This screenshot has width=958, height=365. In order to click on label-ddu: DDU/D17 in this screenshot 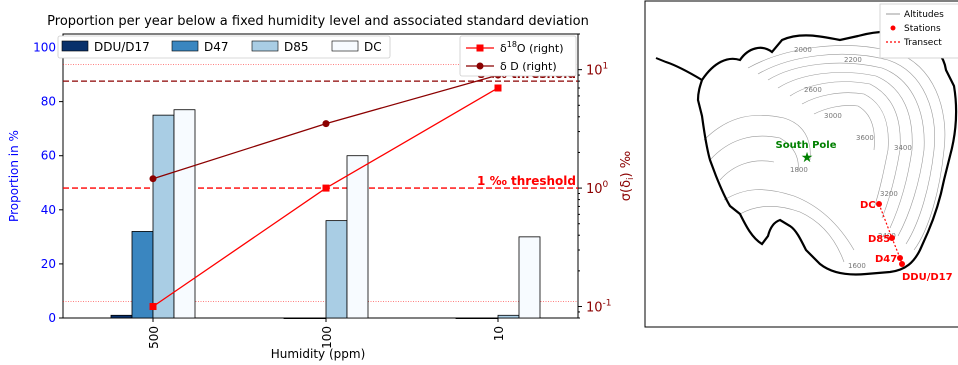, I will do `click(927, 277)`.